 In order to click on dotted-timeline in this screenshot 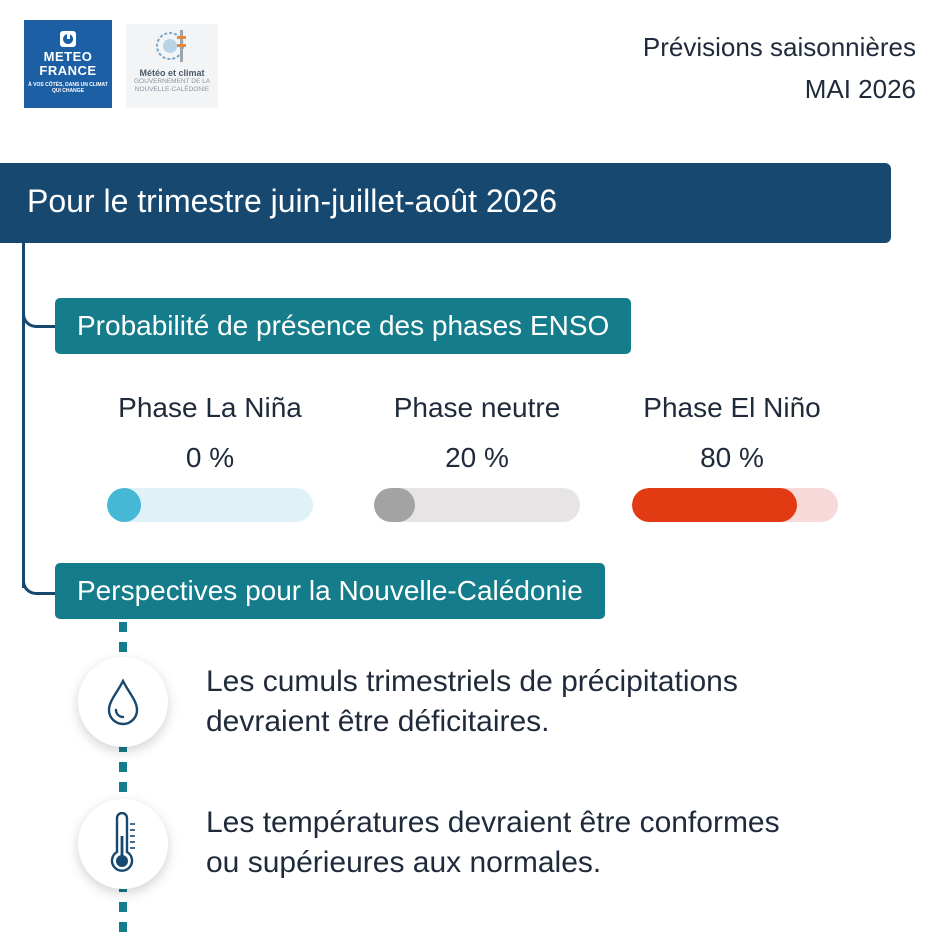, I will do `click(123, 778)`.